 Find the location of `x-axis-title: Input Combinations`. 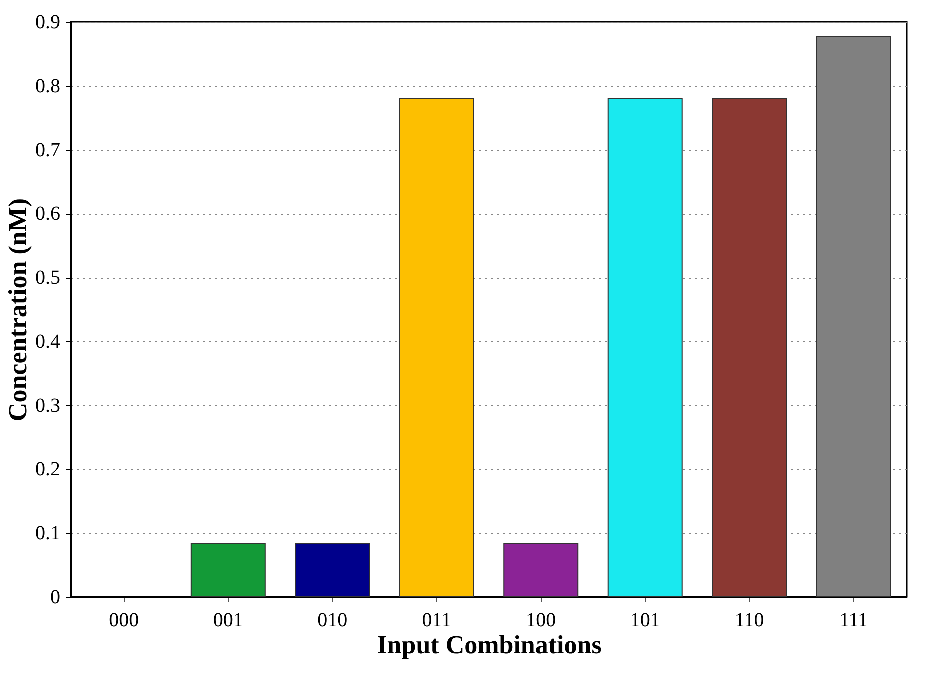

x-axis-title: Input Combinations is located at coordinates (489, 645).